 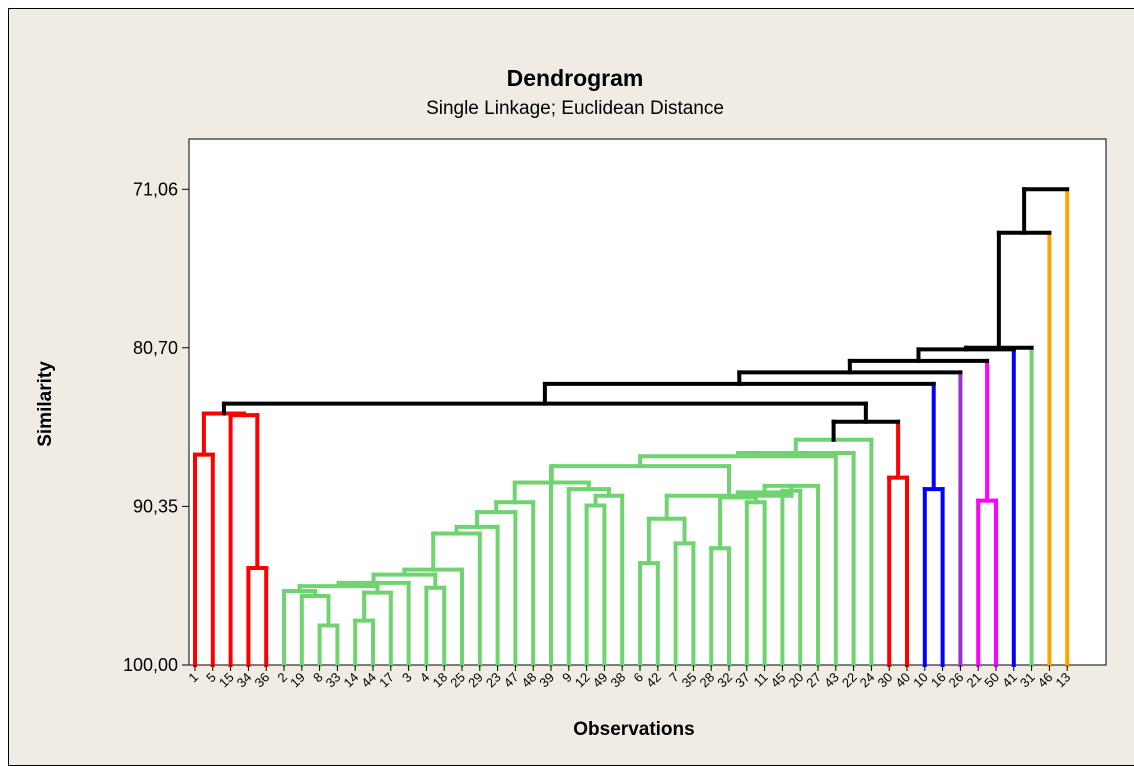 What do you see at coordinates (674, 678) in the screenshot?
I see `observation-label: 7` at bounding box center [674, 678].